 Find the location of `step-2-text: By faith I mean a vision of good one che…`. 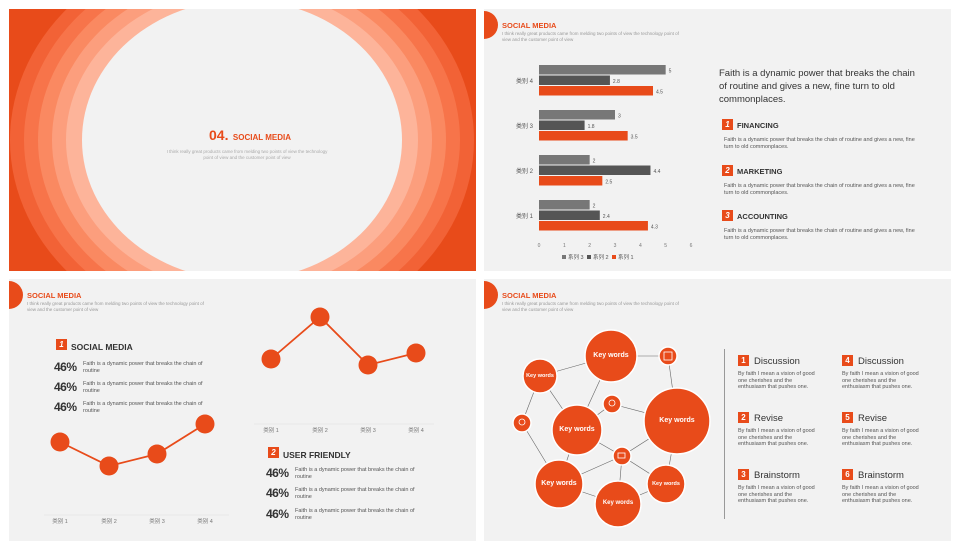

step-2-text: By faith I mean a vision of good one che… is located at coordinates (776, 437).